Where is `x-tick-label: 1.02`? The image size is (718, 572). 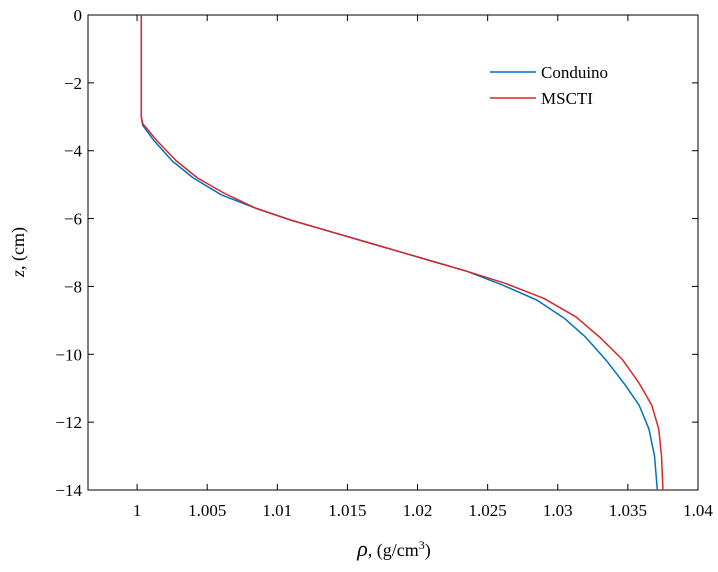
x-tick-label: 1.02 is located at coordinates (418, 510).